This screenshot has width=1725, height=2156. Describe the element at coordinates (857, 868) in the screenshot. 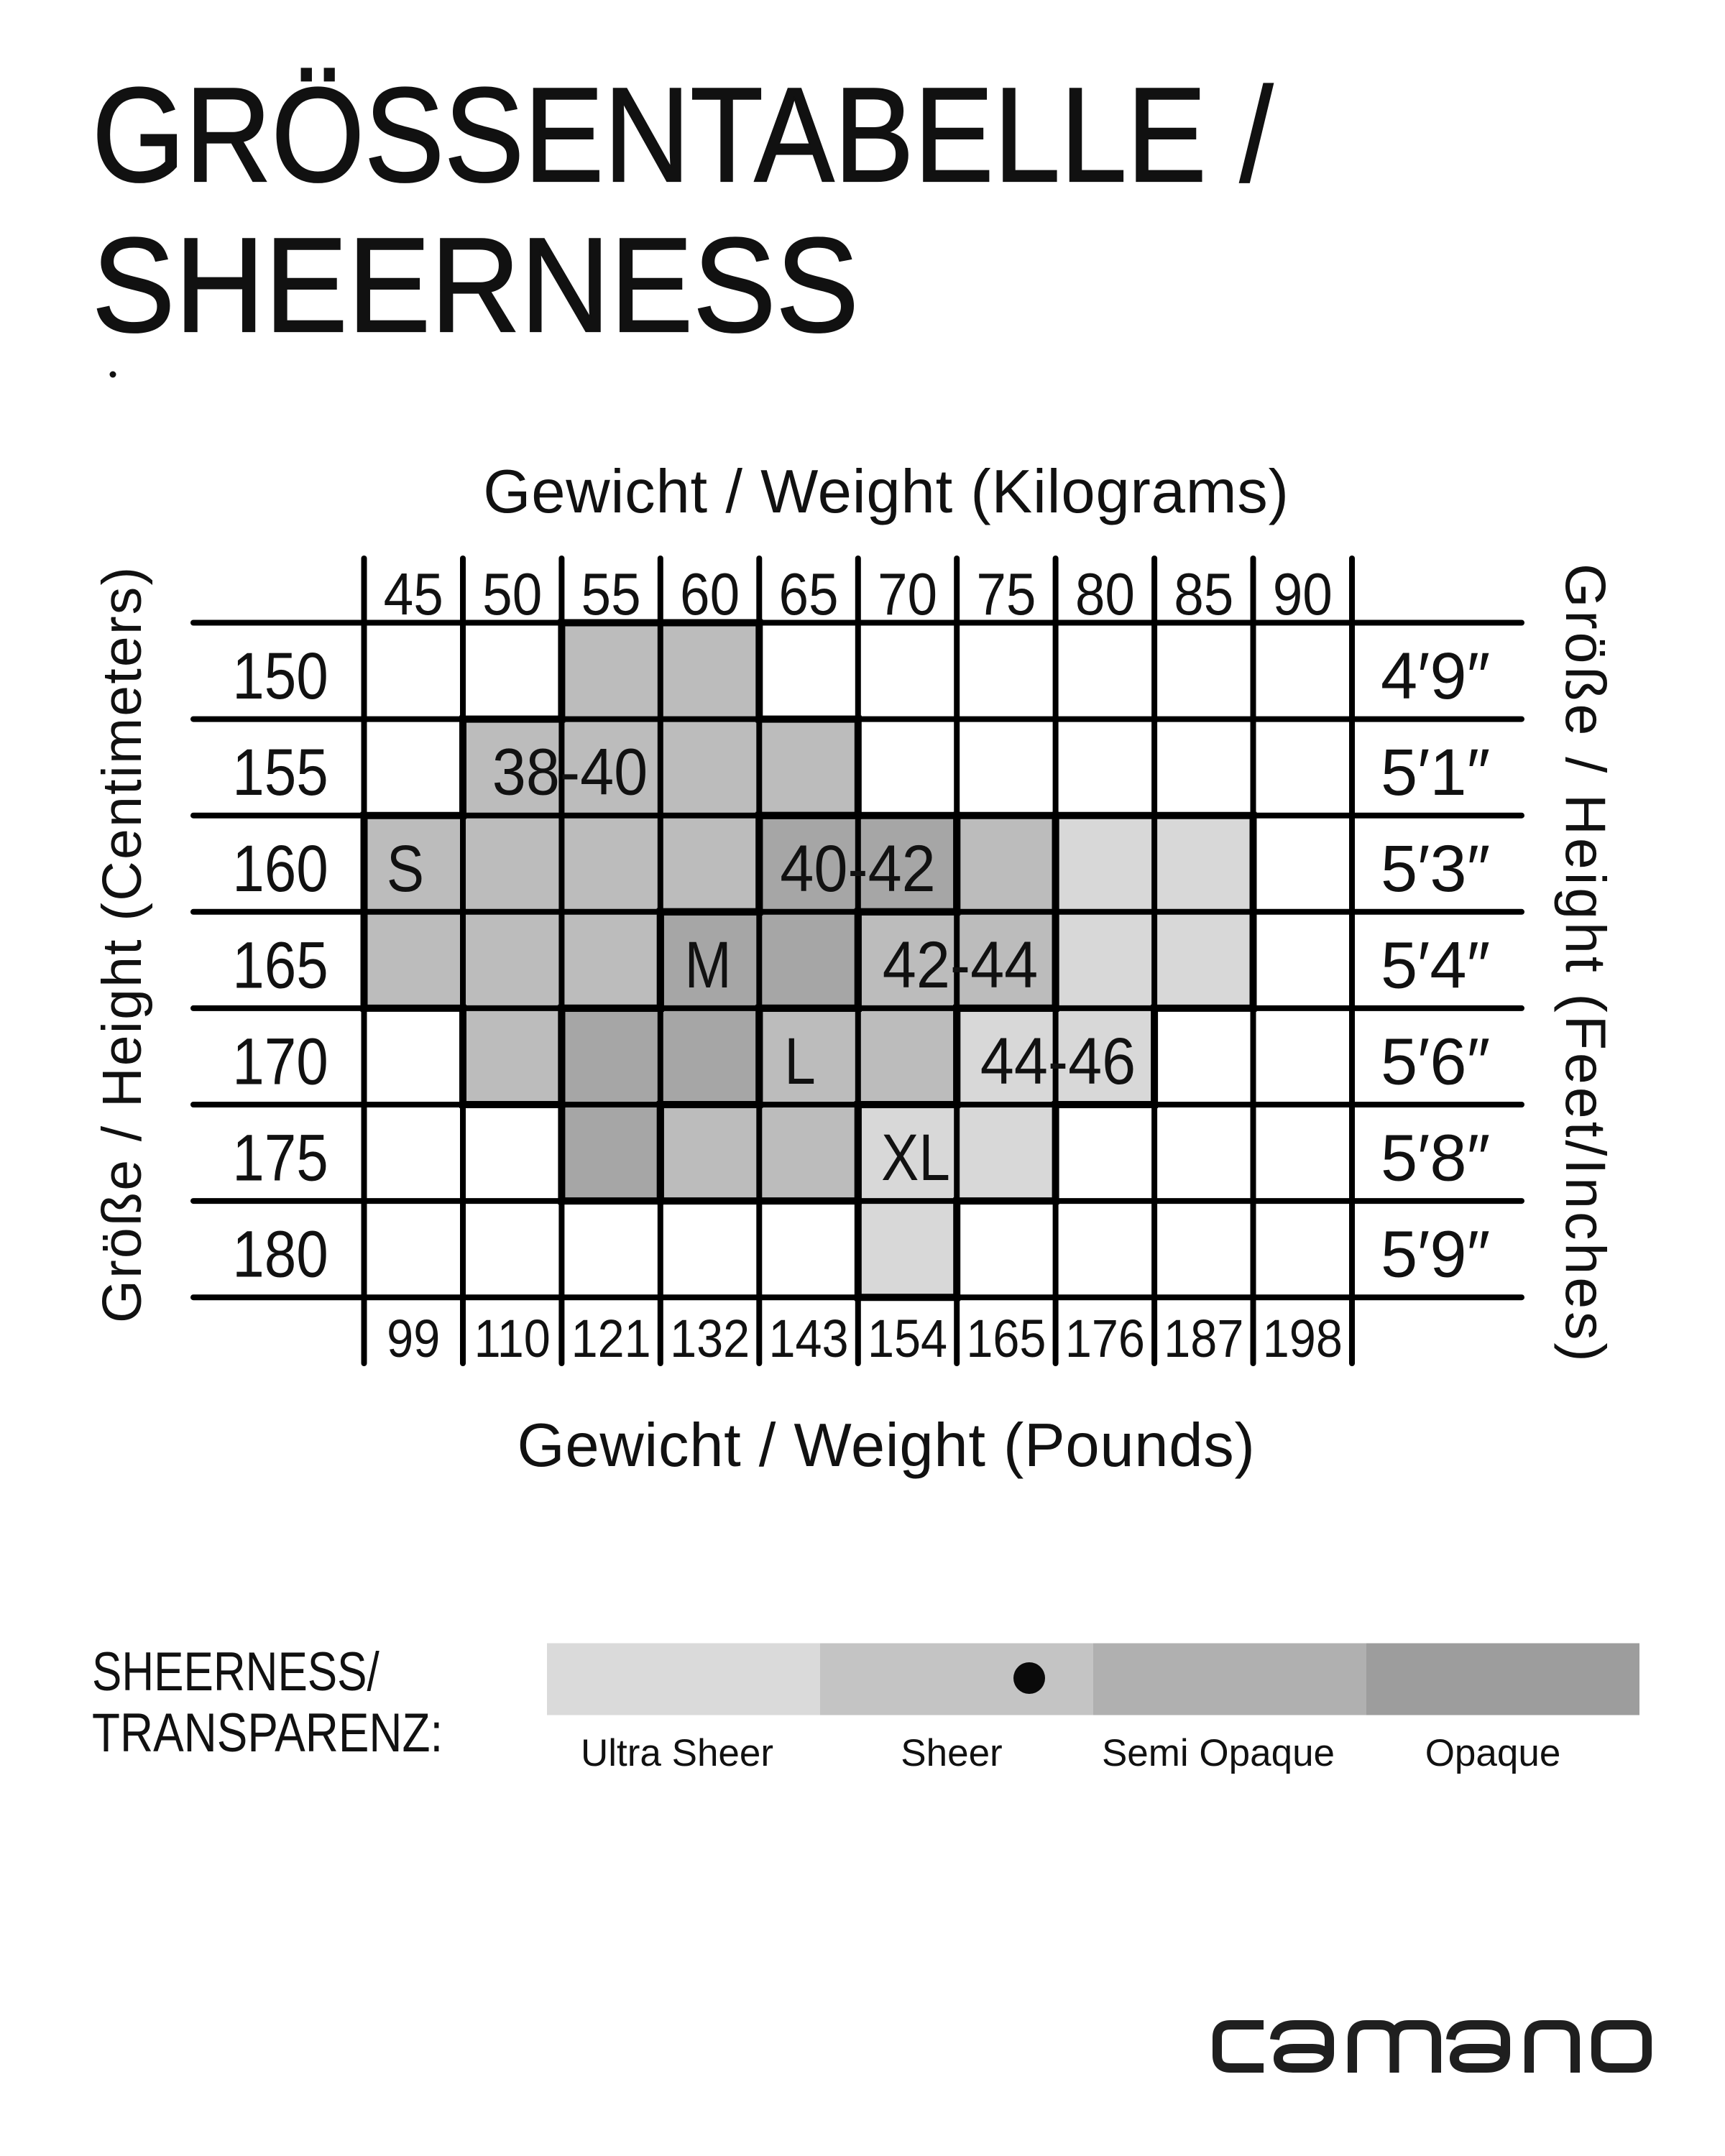

I see `svg-text: 40-42` at that location.